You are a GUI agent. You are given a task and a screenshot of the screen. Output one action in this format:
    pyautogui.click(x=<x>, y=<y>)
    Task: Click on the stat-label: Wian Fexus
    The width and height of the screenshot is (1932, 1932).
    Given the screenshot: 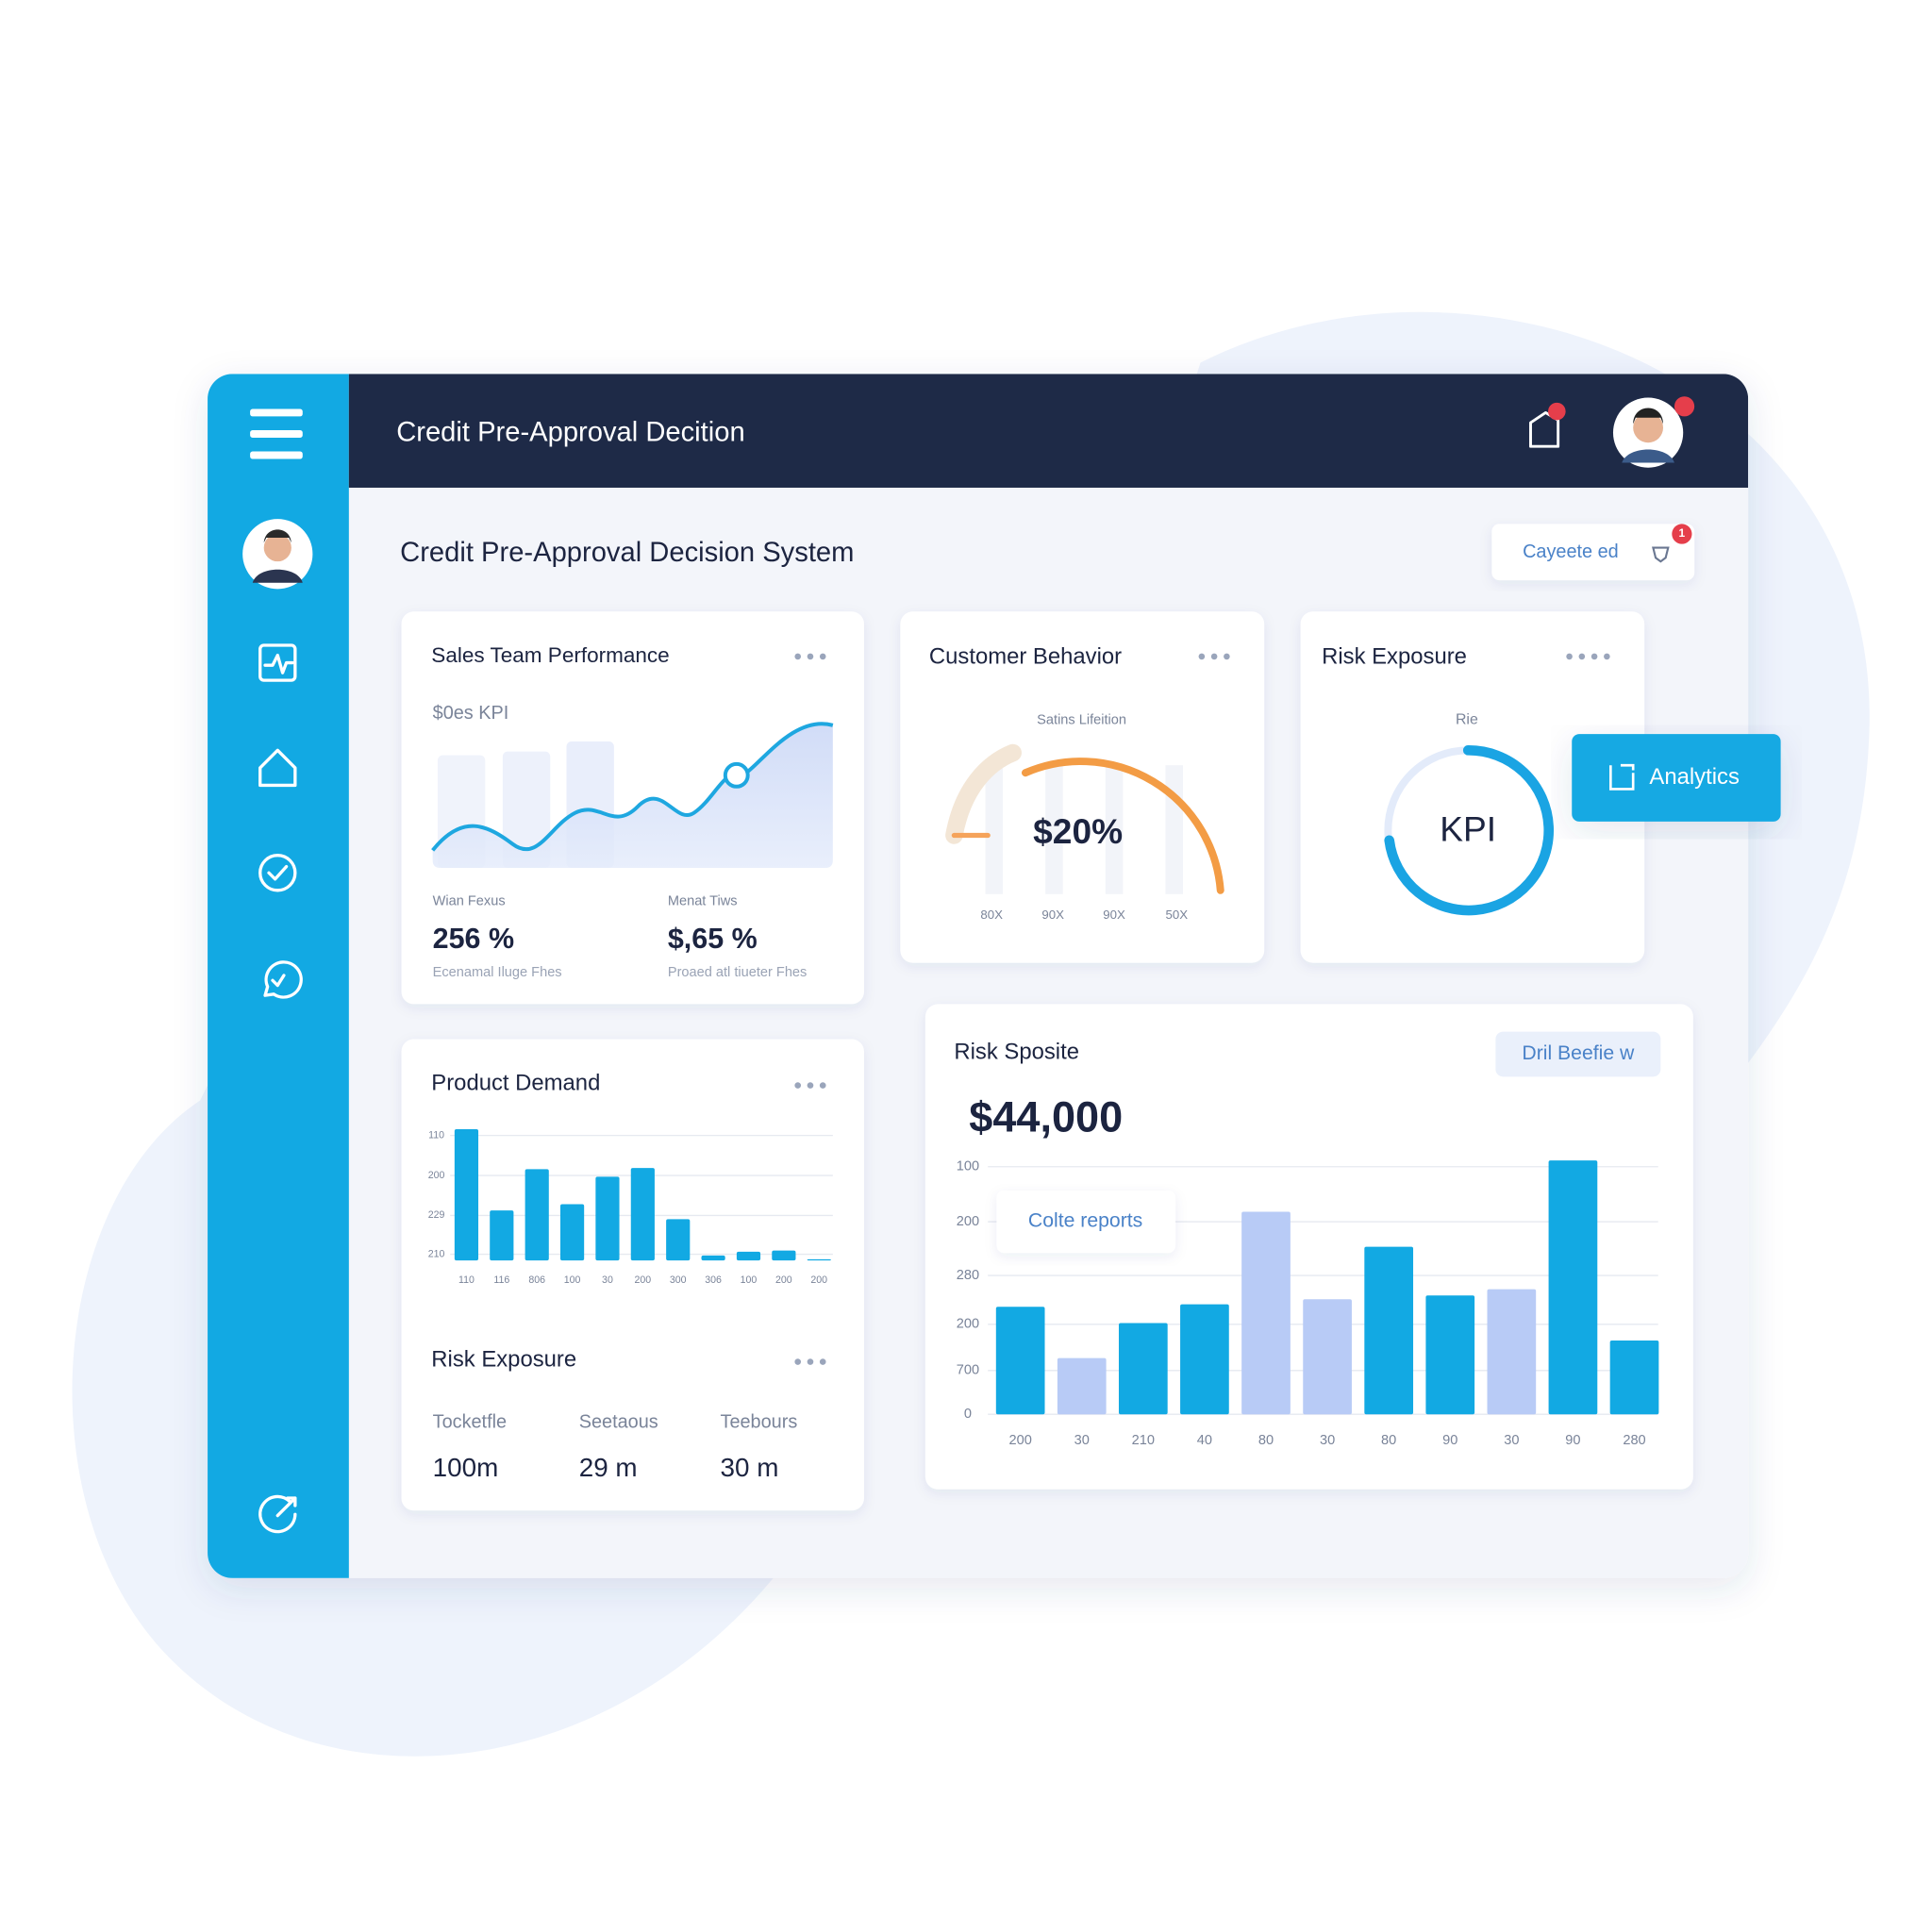 What is the action you would take?
    pyautogui.click(x=470, y=902)
    